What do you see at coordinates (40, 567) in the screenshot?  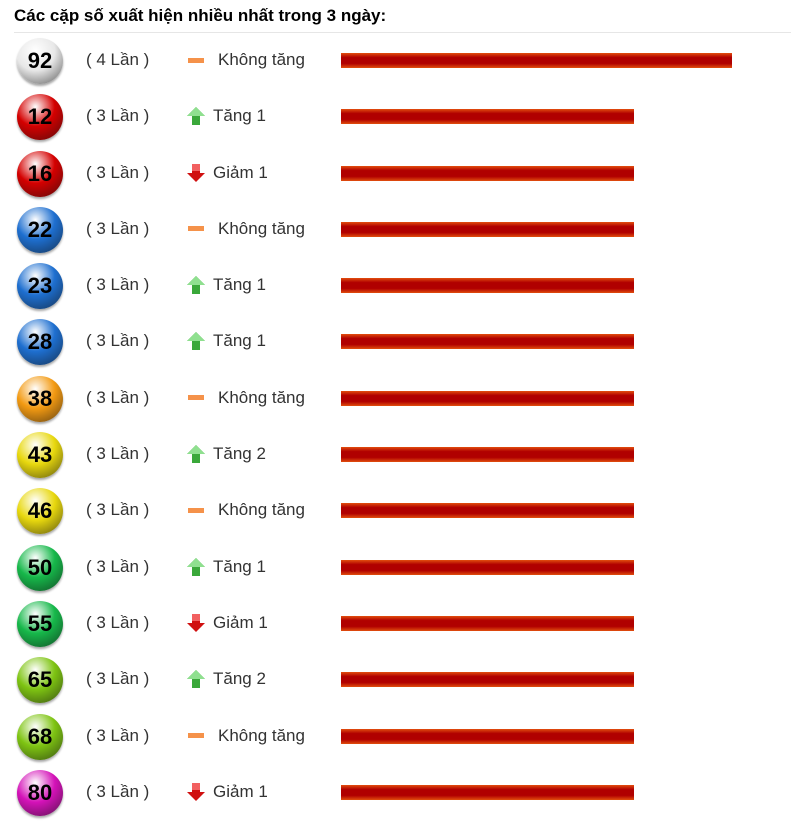 I see `number-ball: 50` at bounding box center [40, 567].